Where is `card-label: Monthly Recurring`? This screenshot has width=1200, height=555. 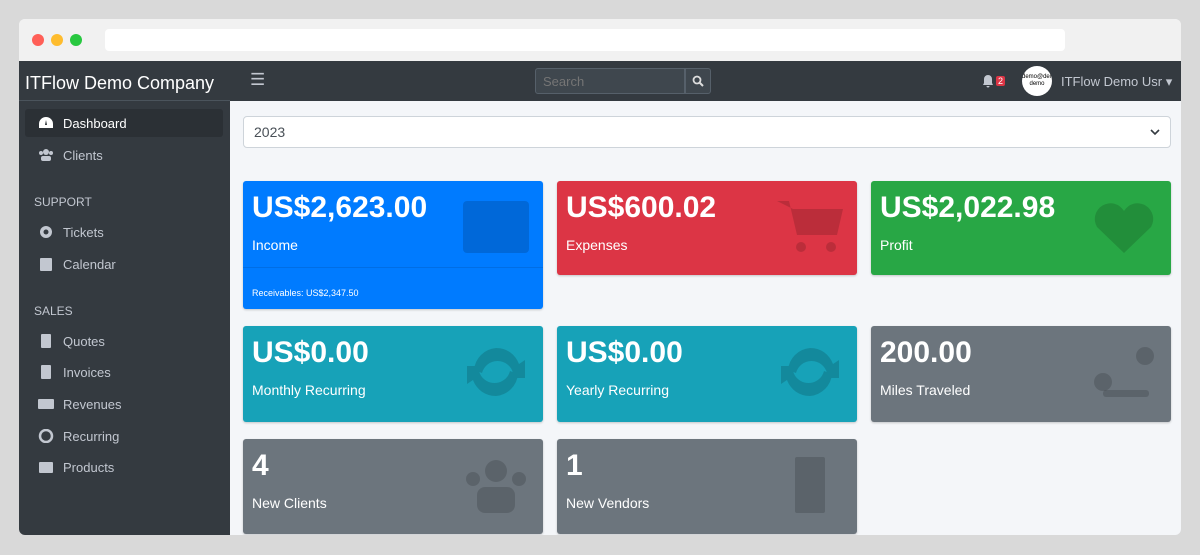
card-label: Monthly Recurring is located at coordinates (309, 390).